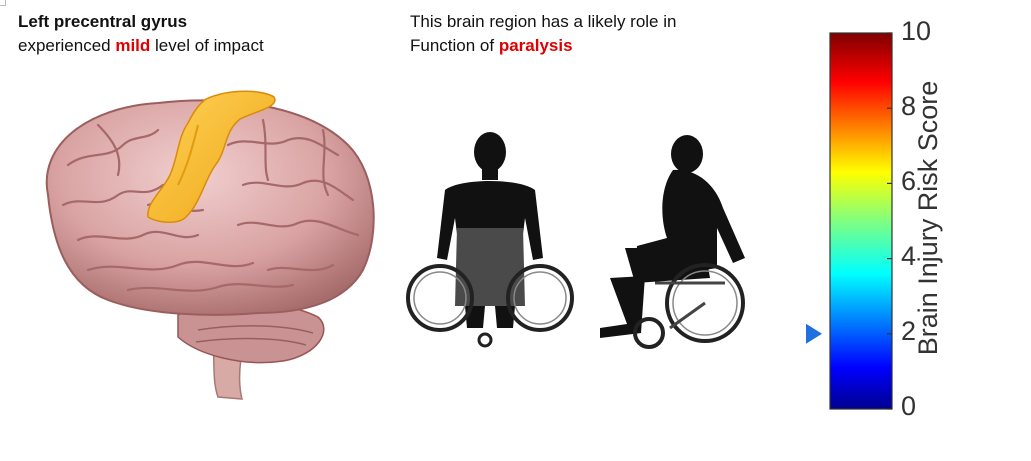  Describe the element at coordinates (672, 242) in the screenshot. I see `wheelchair-person-side-icon` at that location.